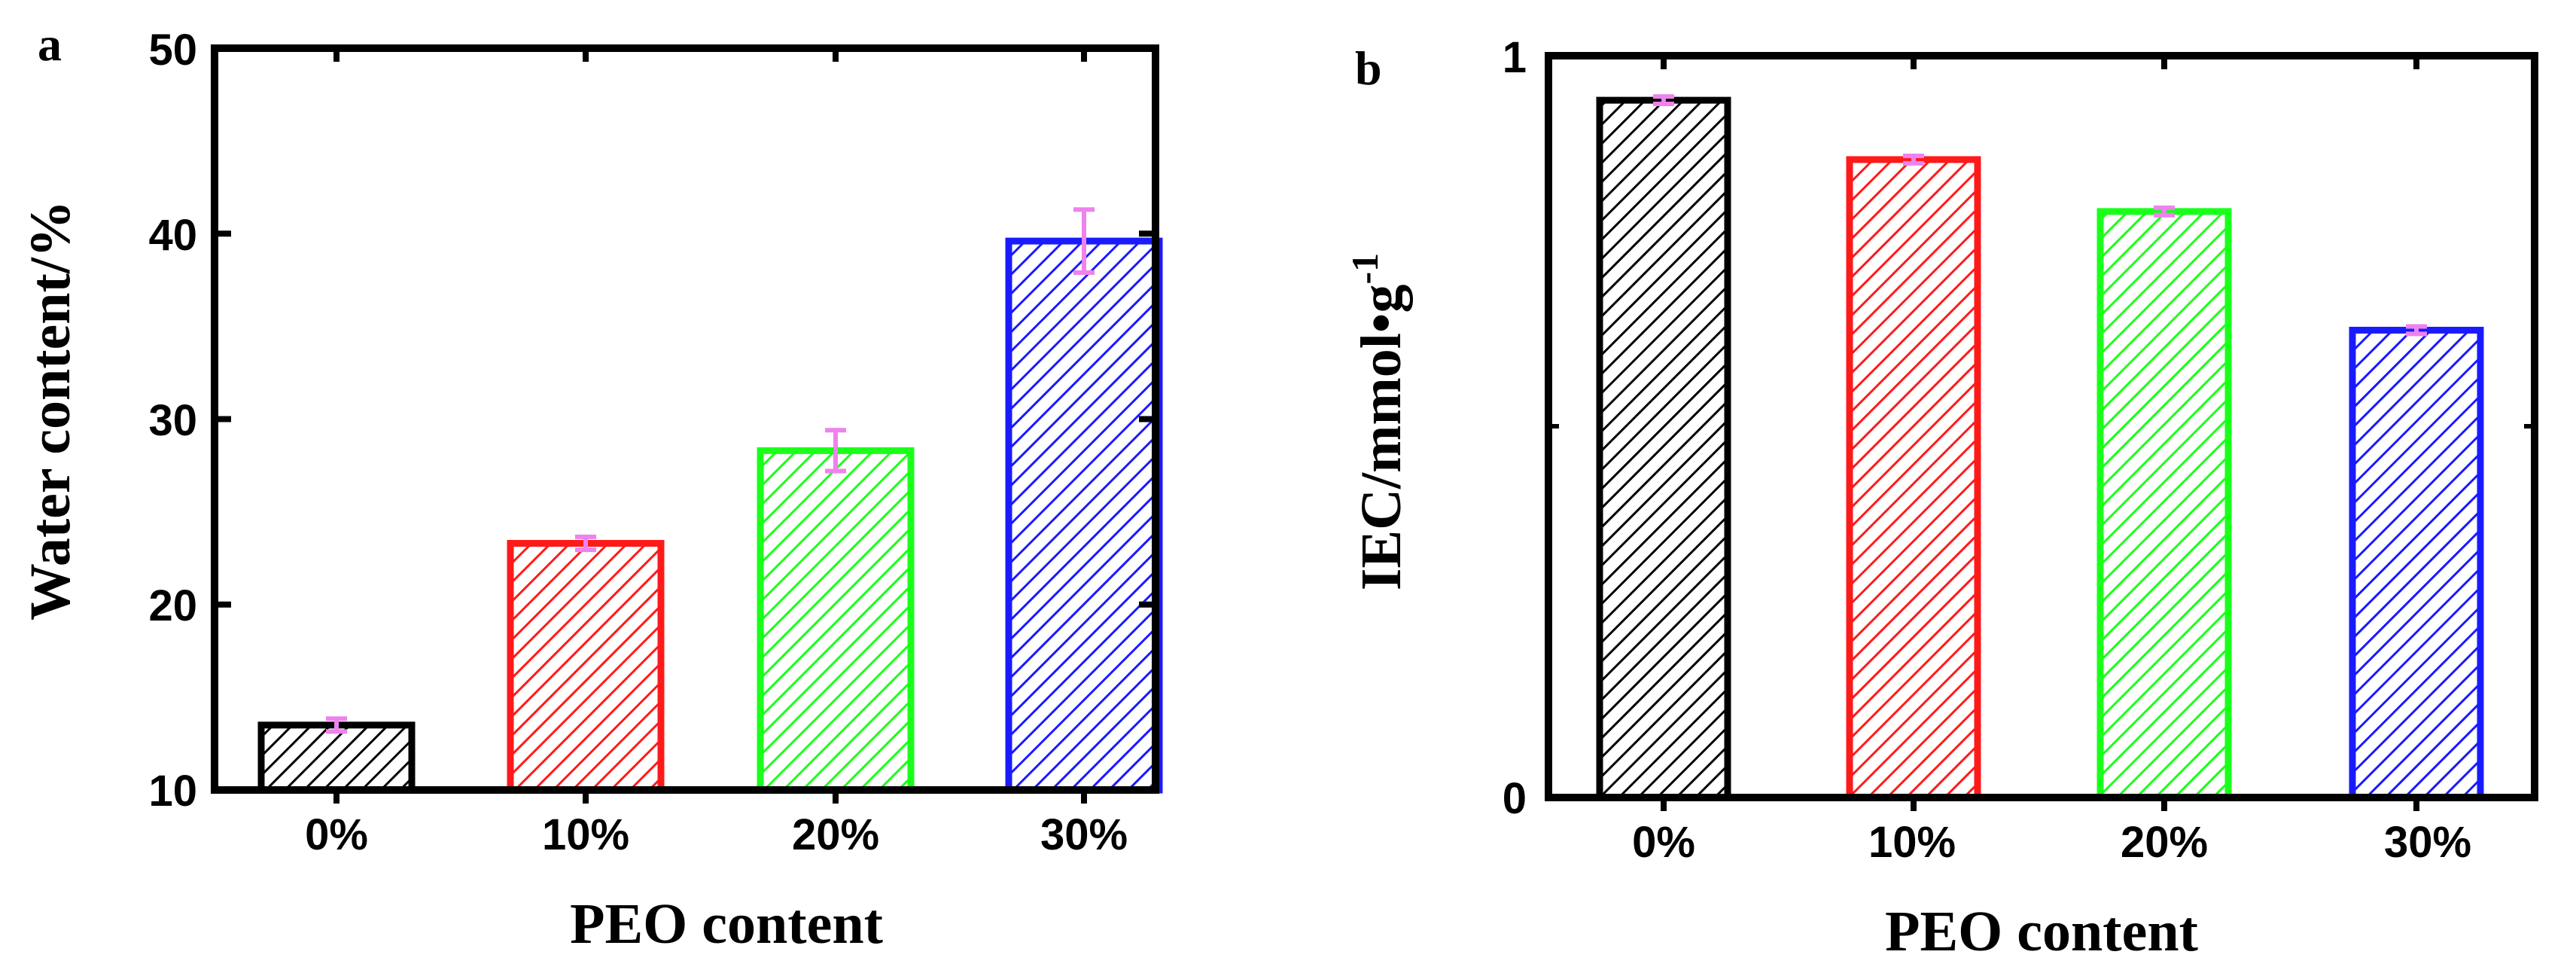 The width and height of the screenshot is (2576, 976). What do you see at coordinates (172, 791) in the screenshot?
I see `panel-a-y-tick-label: 10` at bounding box center [172, 791].